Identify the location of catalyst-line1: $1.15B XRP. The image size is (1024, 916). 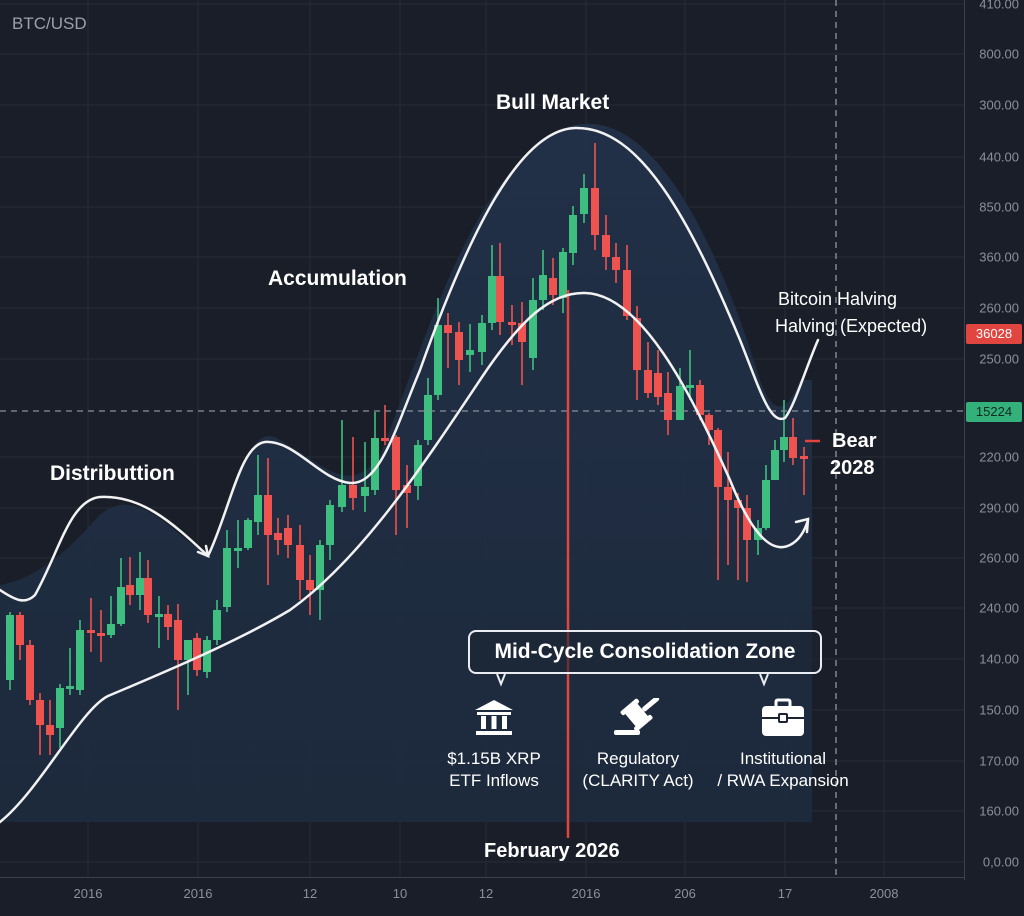
(494, 758).